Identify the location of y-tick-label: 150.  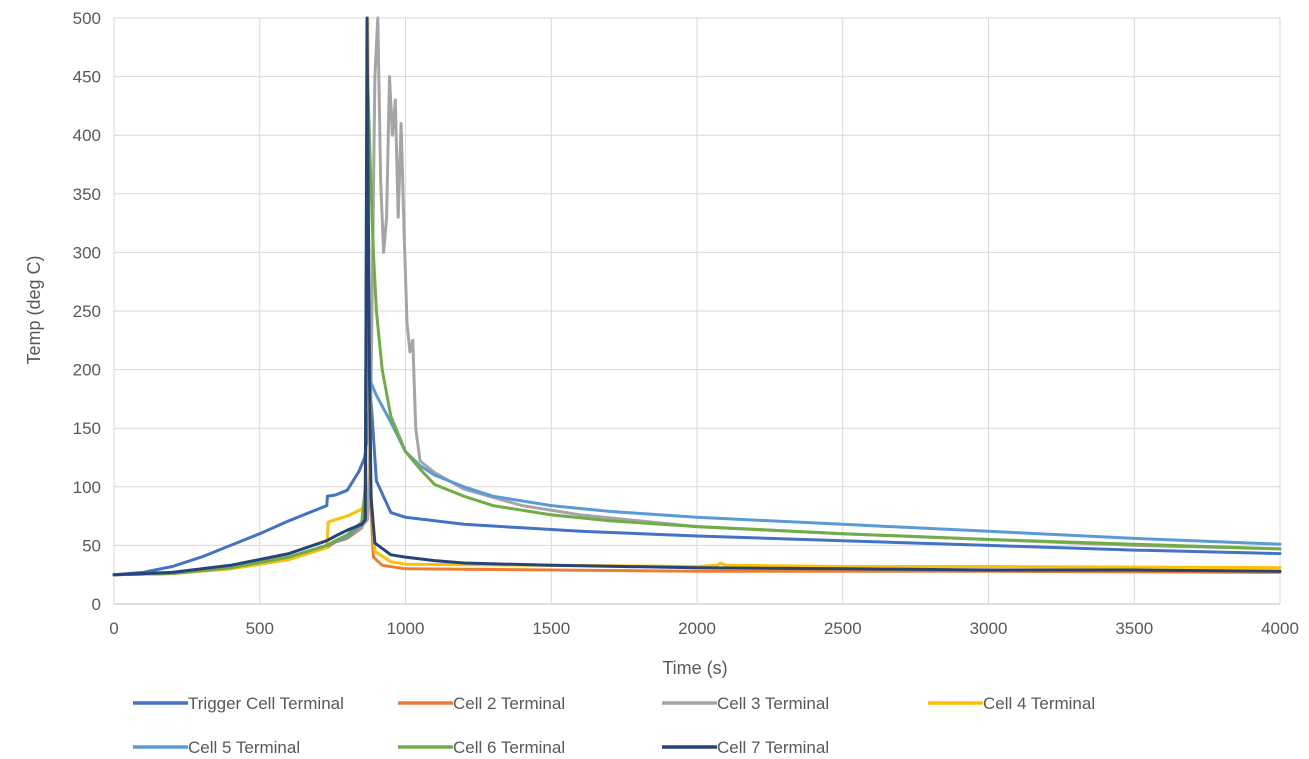
(87, 428).